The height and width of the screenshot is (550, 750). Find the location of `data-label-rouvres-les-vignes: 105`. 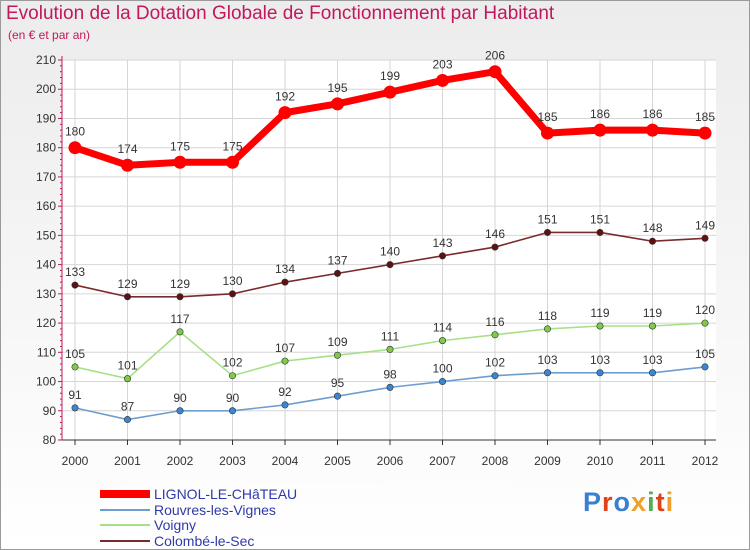

data-label-rouvres-les-vignes: 105 is located at coordinates (705, 354).